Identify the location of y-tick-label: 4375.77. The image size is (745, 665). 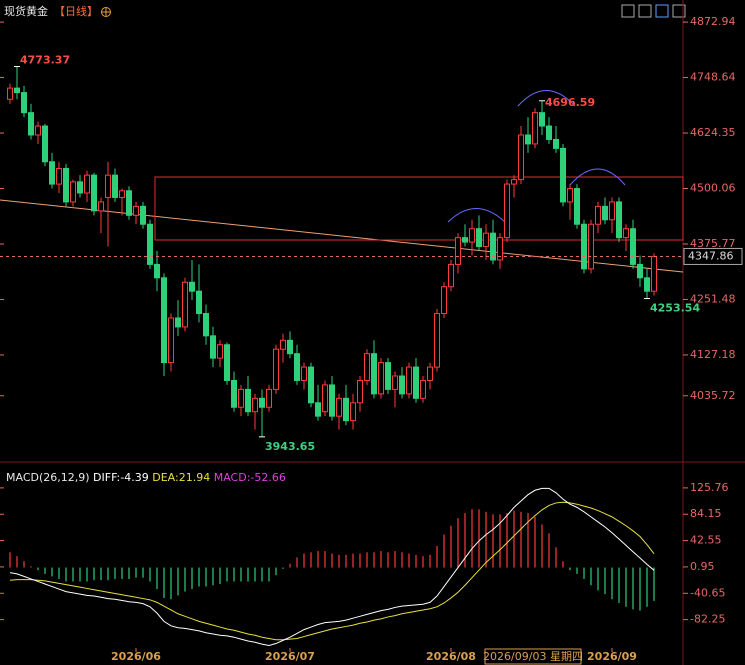
(713, 243).